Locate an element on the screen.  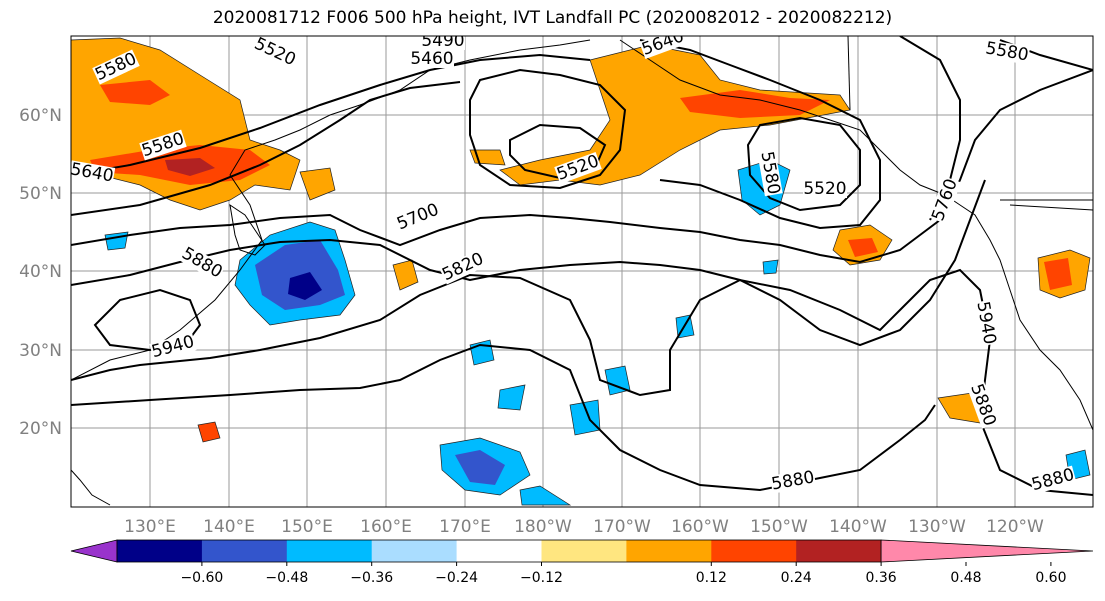
lon-label: 150°W is located at coordinates (779, 527).